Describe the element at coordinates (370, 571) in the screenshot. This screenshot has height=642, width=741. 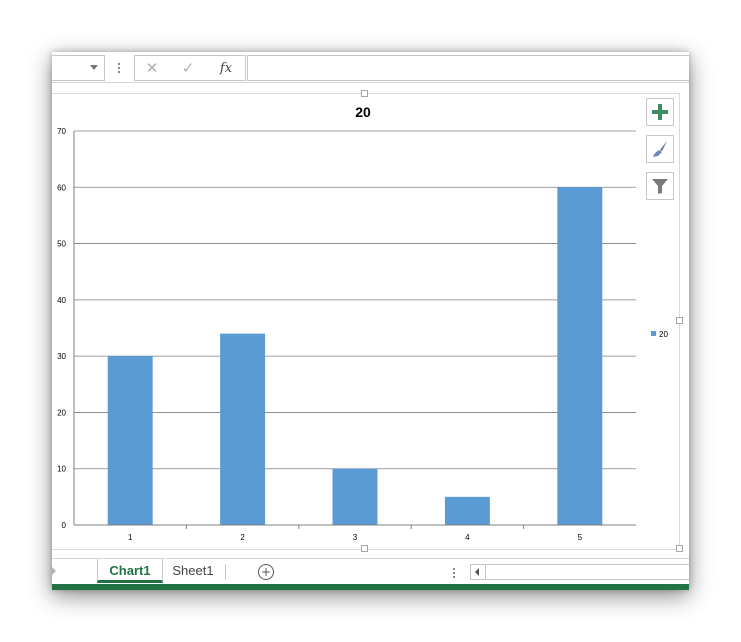
I see `sheet-tab-bar: Chart1 Sheet1 +` at that location.